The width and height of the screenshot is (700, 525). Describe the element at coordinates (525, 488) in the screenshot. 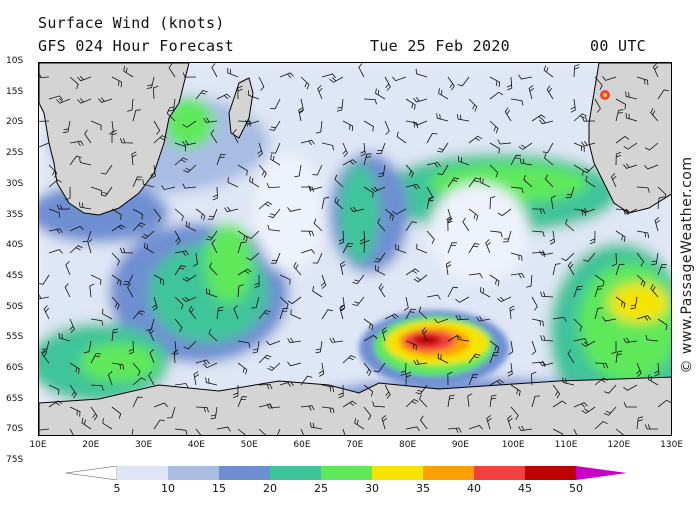

I see `colorbar-label: 45` at that location.